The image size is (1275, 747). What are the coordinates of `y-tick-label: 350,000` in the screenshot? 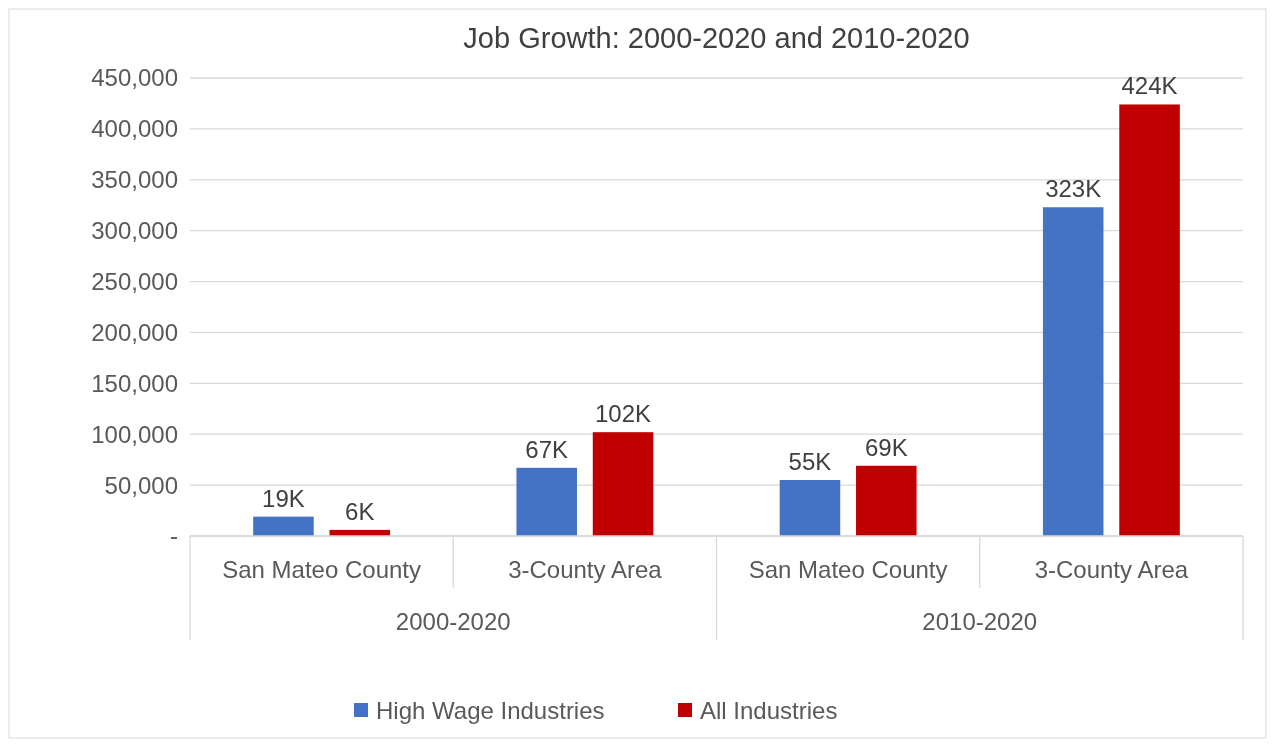 It's located at (134, 180).